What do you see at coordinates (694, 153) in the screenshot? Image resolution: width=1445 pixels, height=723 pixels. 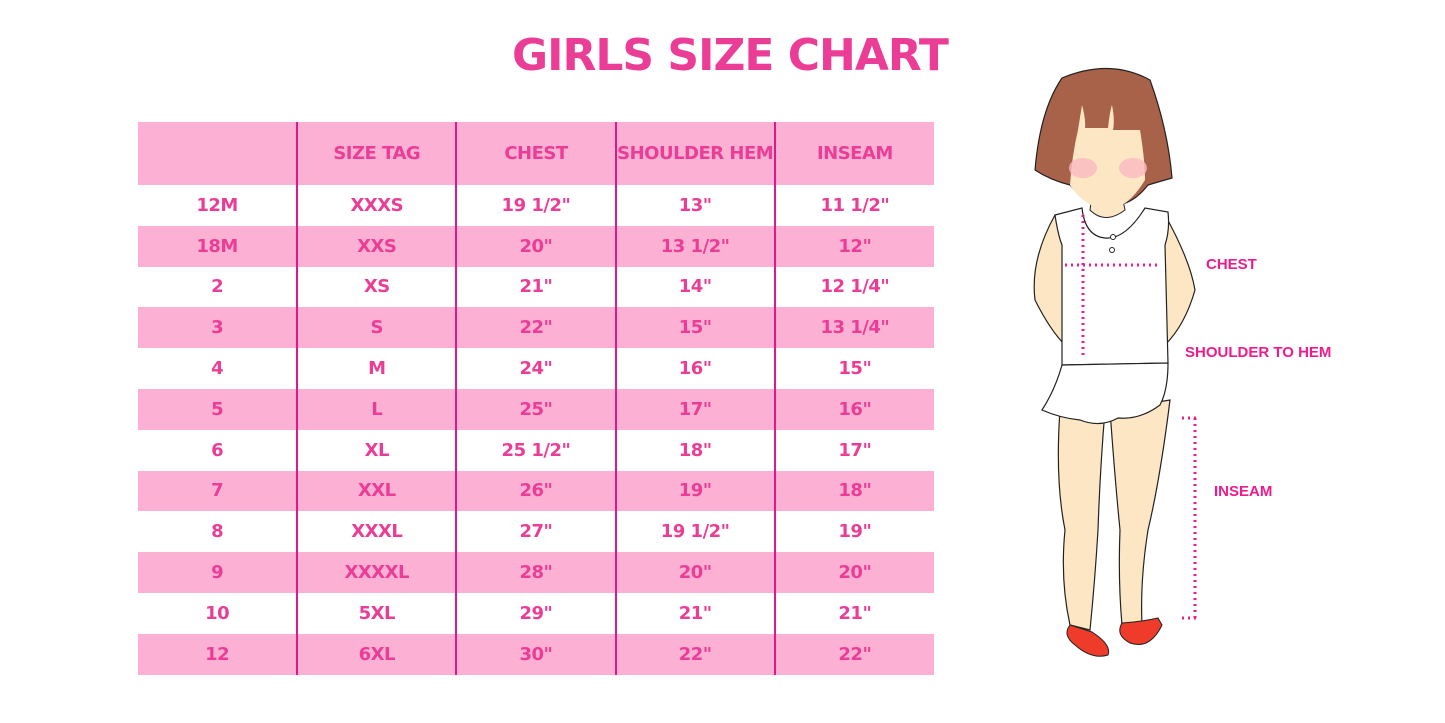 I see `column-header: SHOULDER HEM` at bounding box center [694, 153].